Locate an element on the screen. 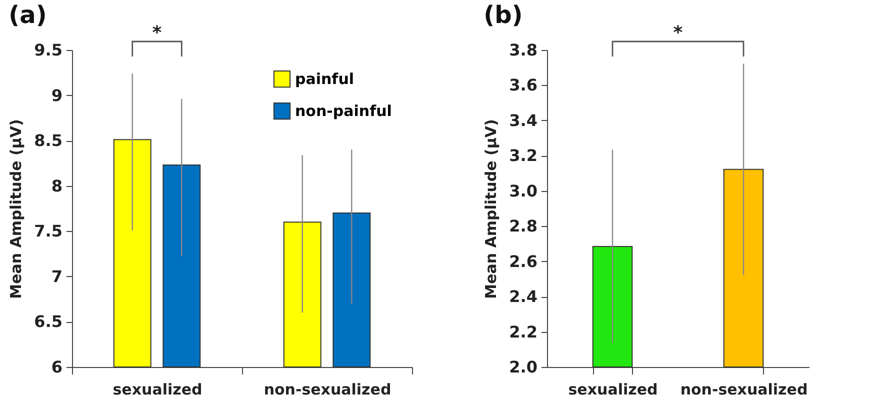 The height and width of the screenshot is (408, 885). y-tick-label: 7 is located at coordinates (56, 276).